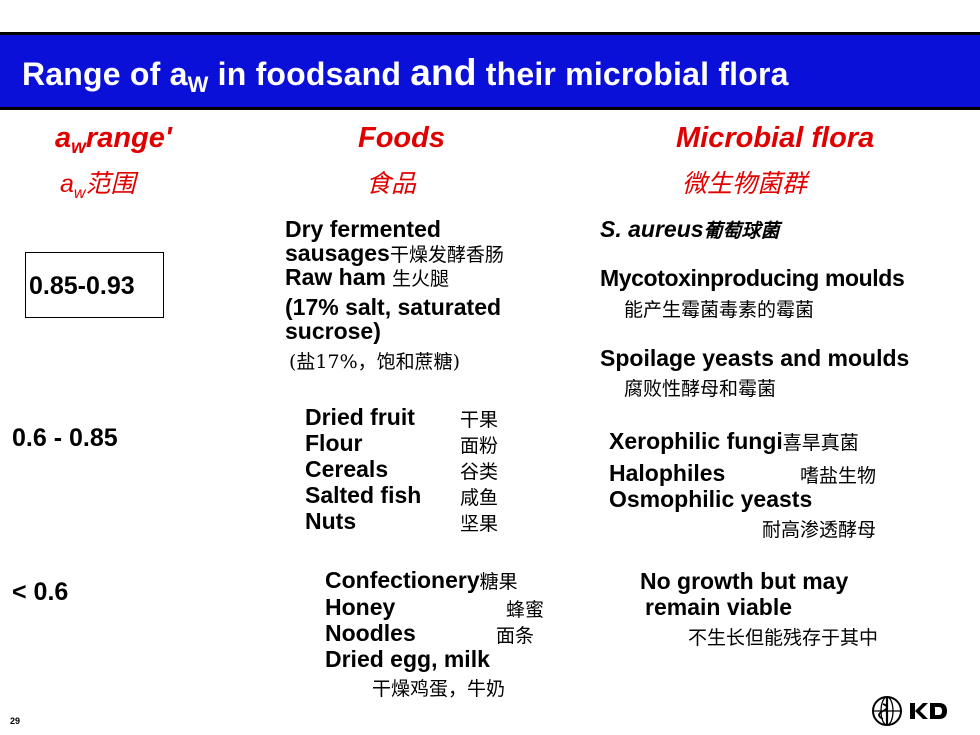  What do you see at coordinates (370, 633) in the screenshot?
I see `food-noodles: Noodles` at bounding box center [370, 633].